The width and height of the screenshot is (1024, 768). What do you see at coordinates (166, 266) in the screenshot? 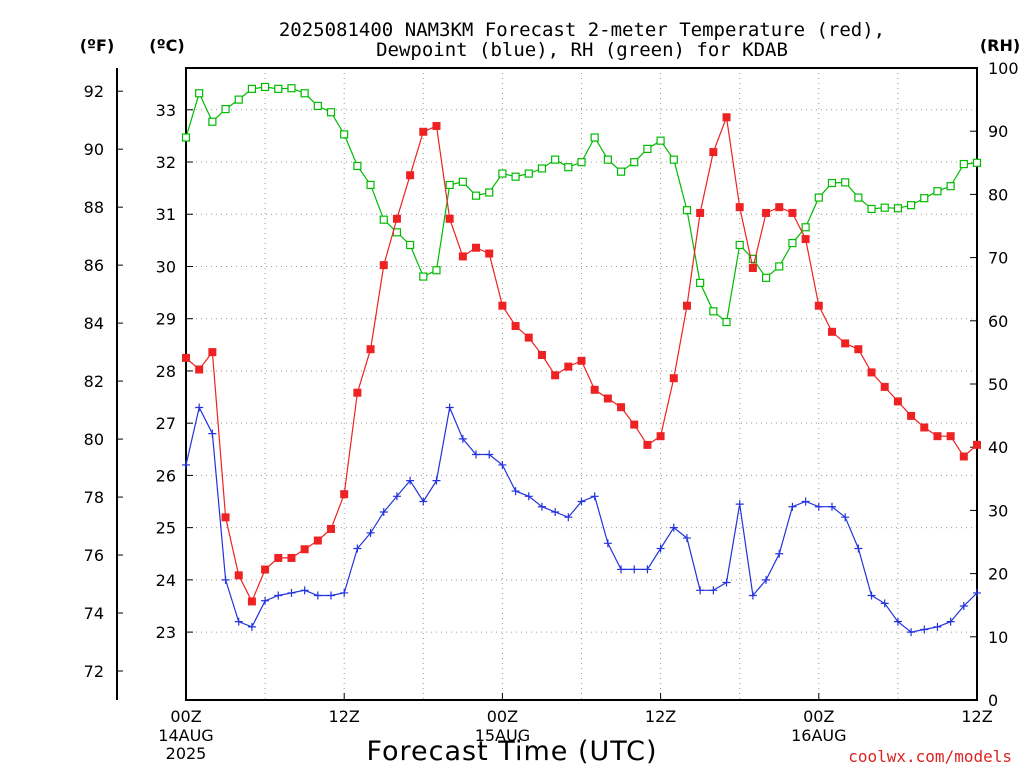
I see `celsius-tick-label: 30` at bounding box center [166, 266].